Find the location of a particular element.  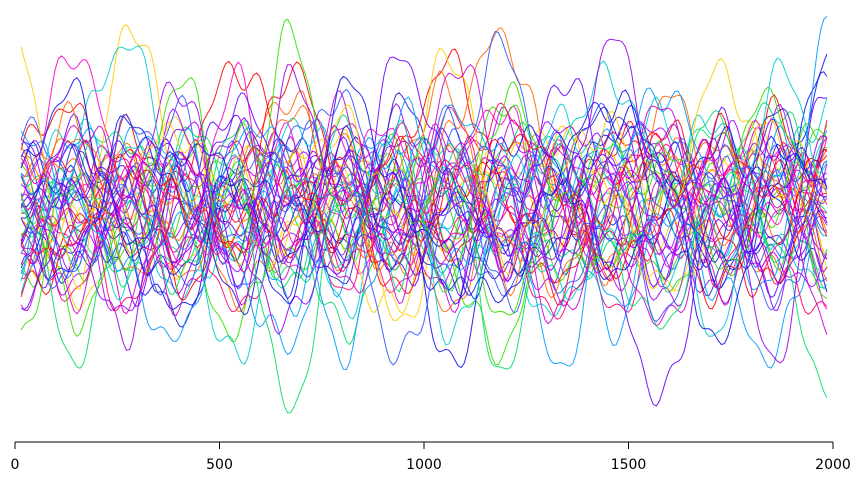

x-tick-label: 0 is located at coordinates (15, 465).